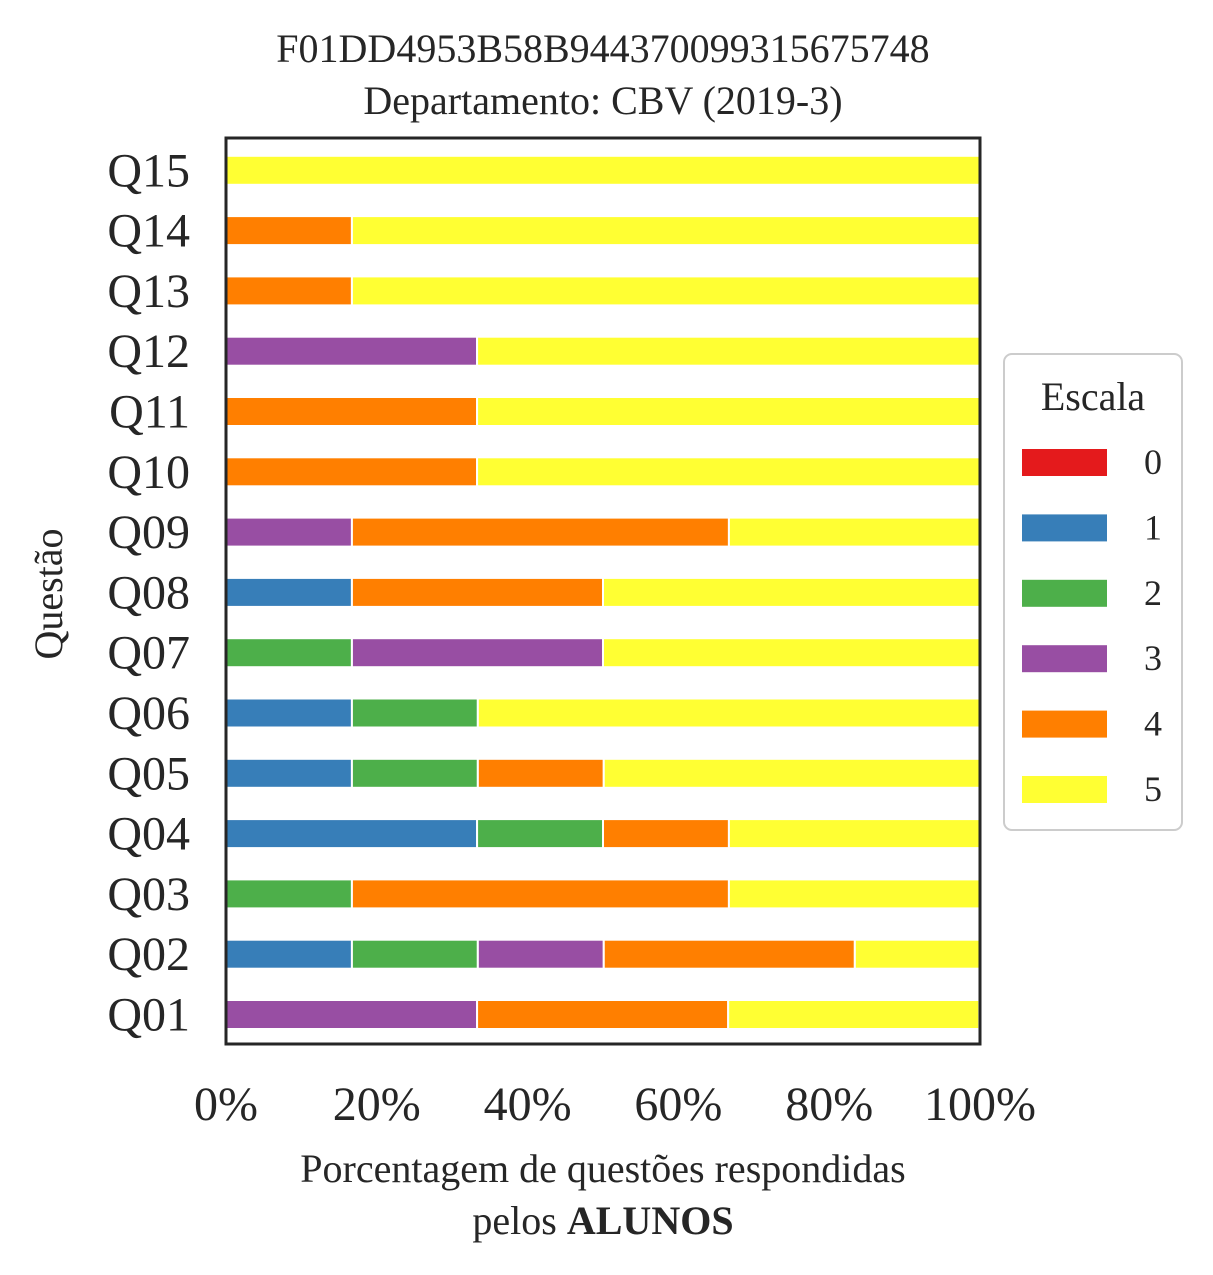 The height and width of the screenshot is (1275, 1213). I want to click on legend-items: 0 1 2 3 4 5, so click(1092, 625).